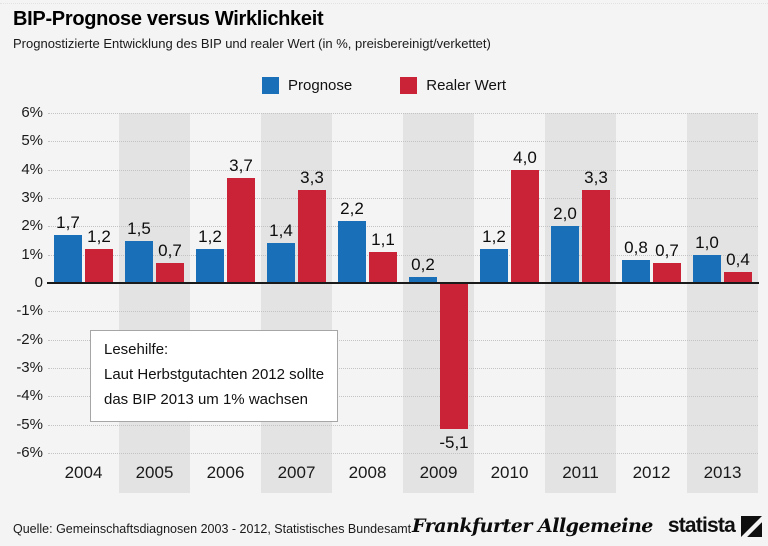  What do you see at coordinates (210, 266) in the screenshot?
I see `bar-prognose-2006` at bounding box center [210, 266].